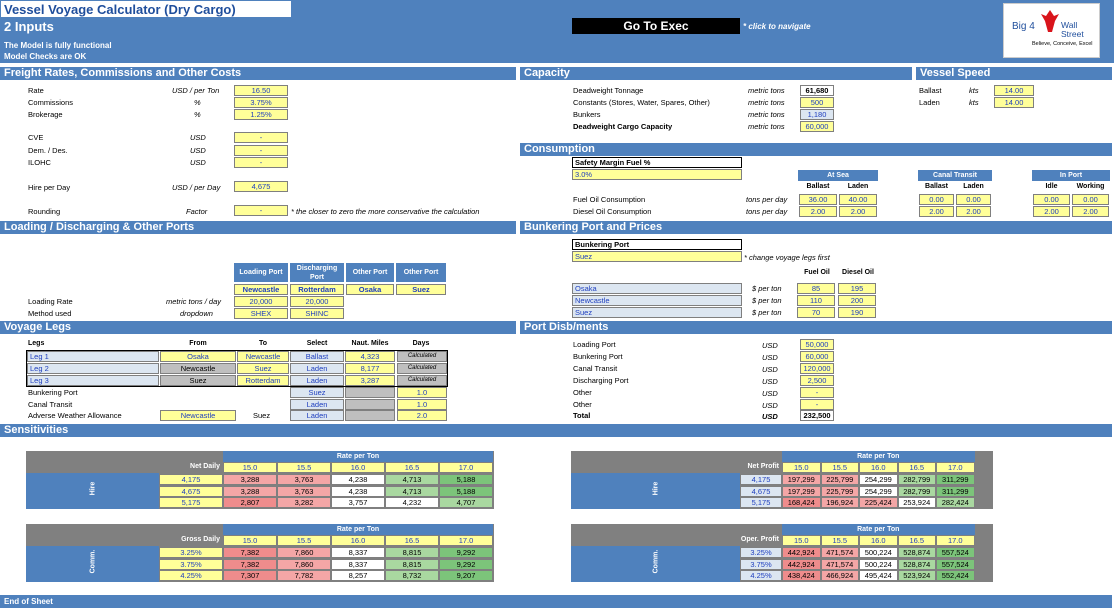 This screenshot has width=1114, height=608. I want to click on disb-input-5: -, so click(817, 392).